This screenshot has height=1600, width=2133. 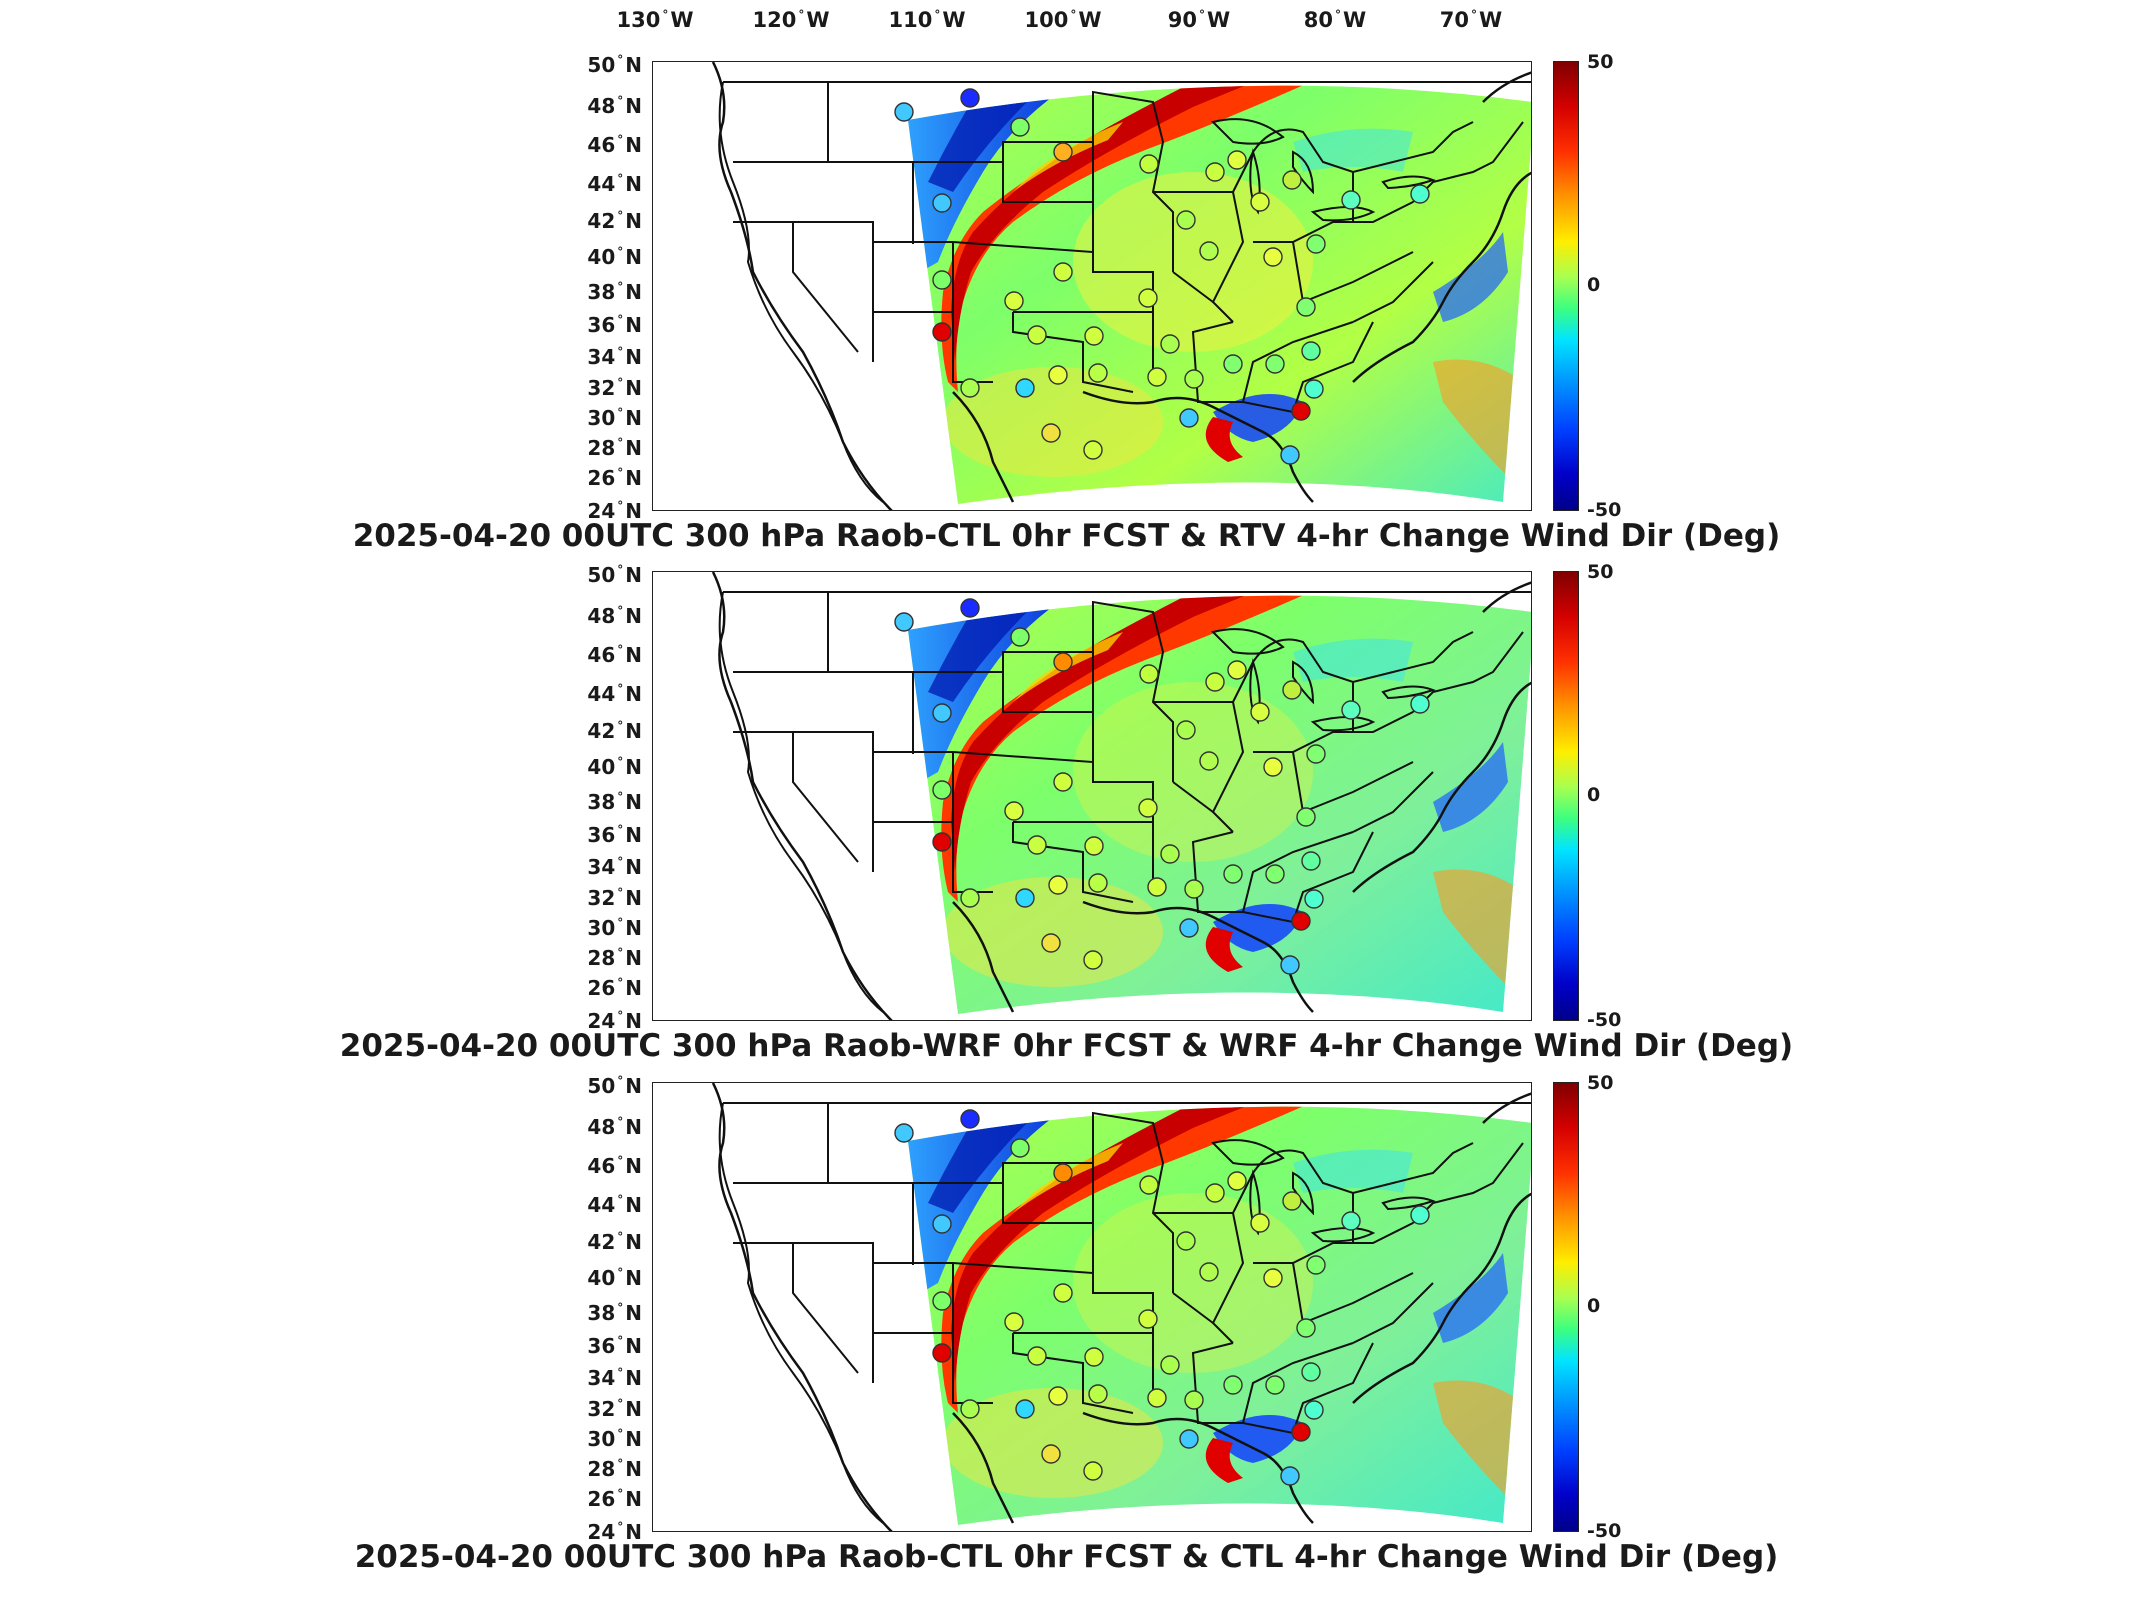 What do you see at coordinates (927, 20) in the screenshot?
I see `longitude-label: 110 °W` at bounding box center [927, 20].